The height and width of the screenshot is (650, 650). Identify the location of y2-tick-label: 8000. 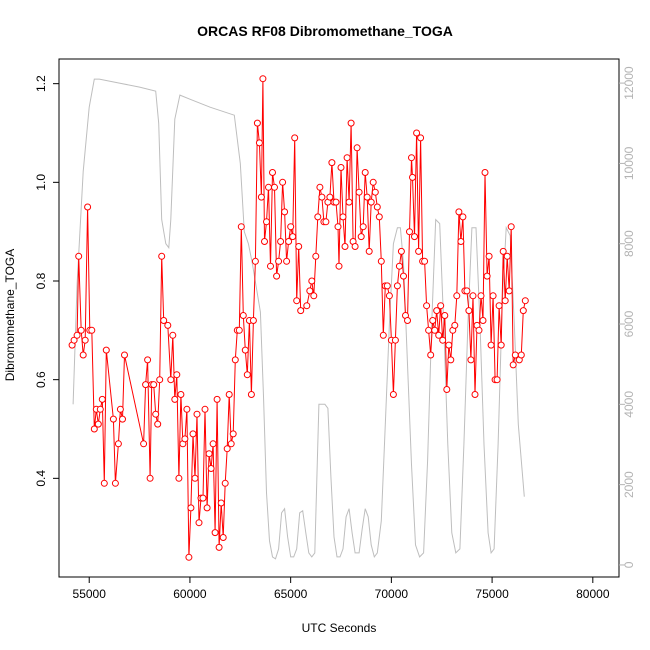
(629, 243).